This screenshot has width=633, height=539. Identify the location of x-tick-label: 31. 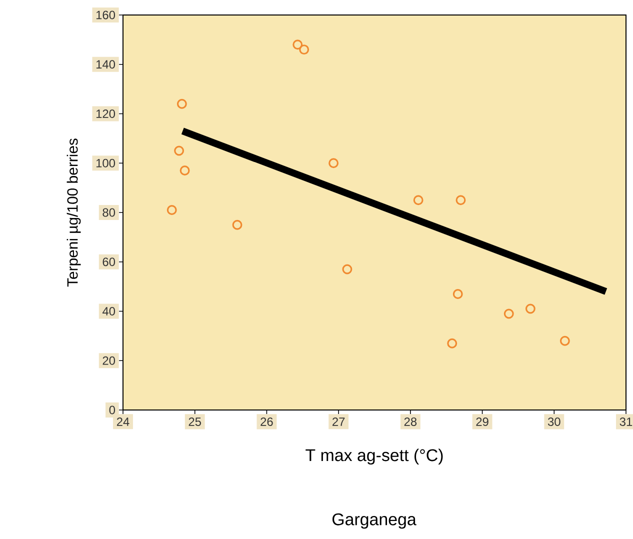
(626, 422).